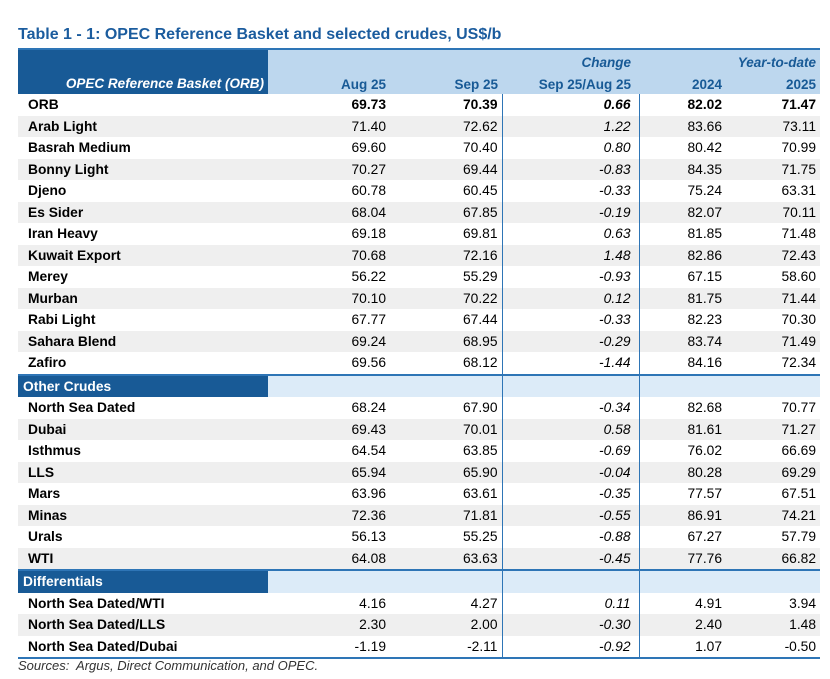  What do you see at coordinates (329, 515) in the screenshot?
I see `cell-aug25: 72.36` at bounding box center [329, 515].